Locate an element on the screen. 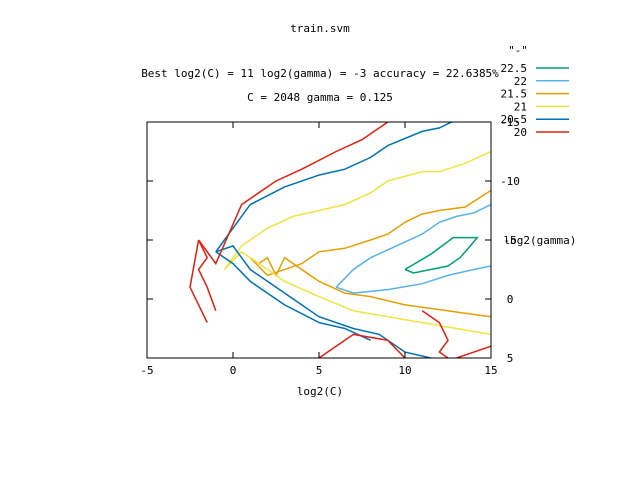 The image size is (640, 480). x-tick-label: 15 is located at coordinates (490, 370).